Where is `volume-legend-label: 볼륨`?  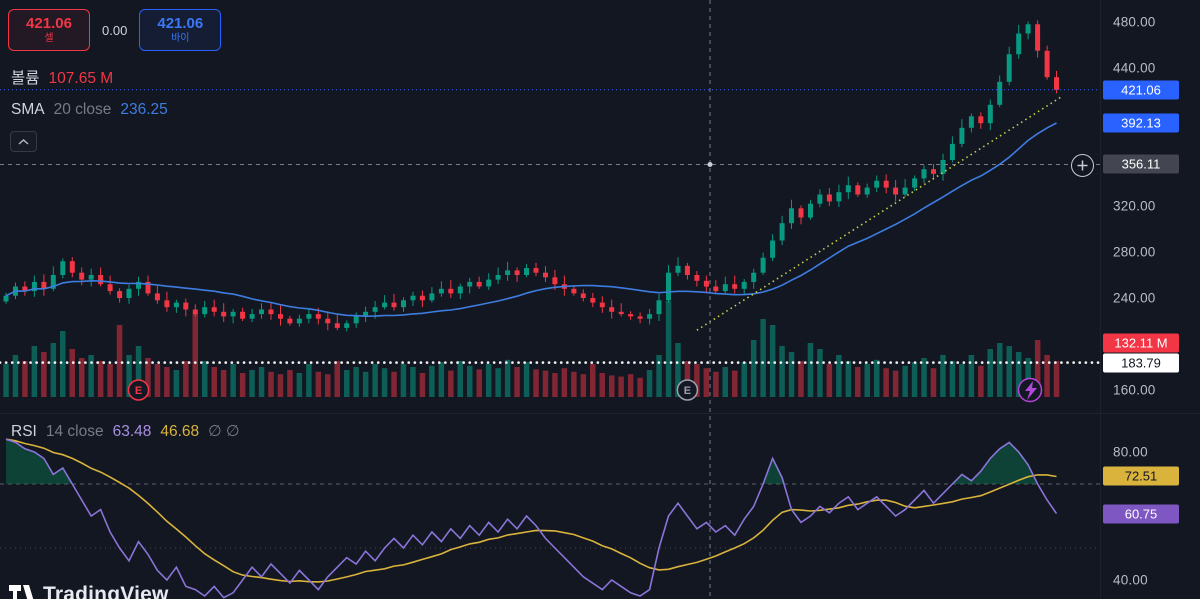 volume-legend-label: 볼륨 is located at coordinates (25, 78).